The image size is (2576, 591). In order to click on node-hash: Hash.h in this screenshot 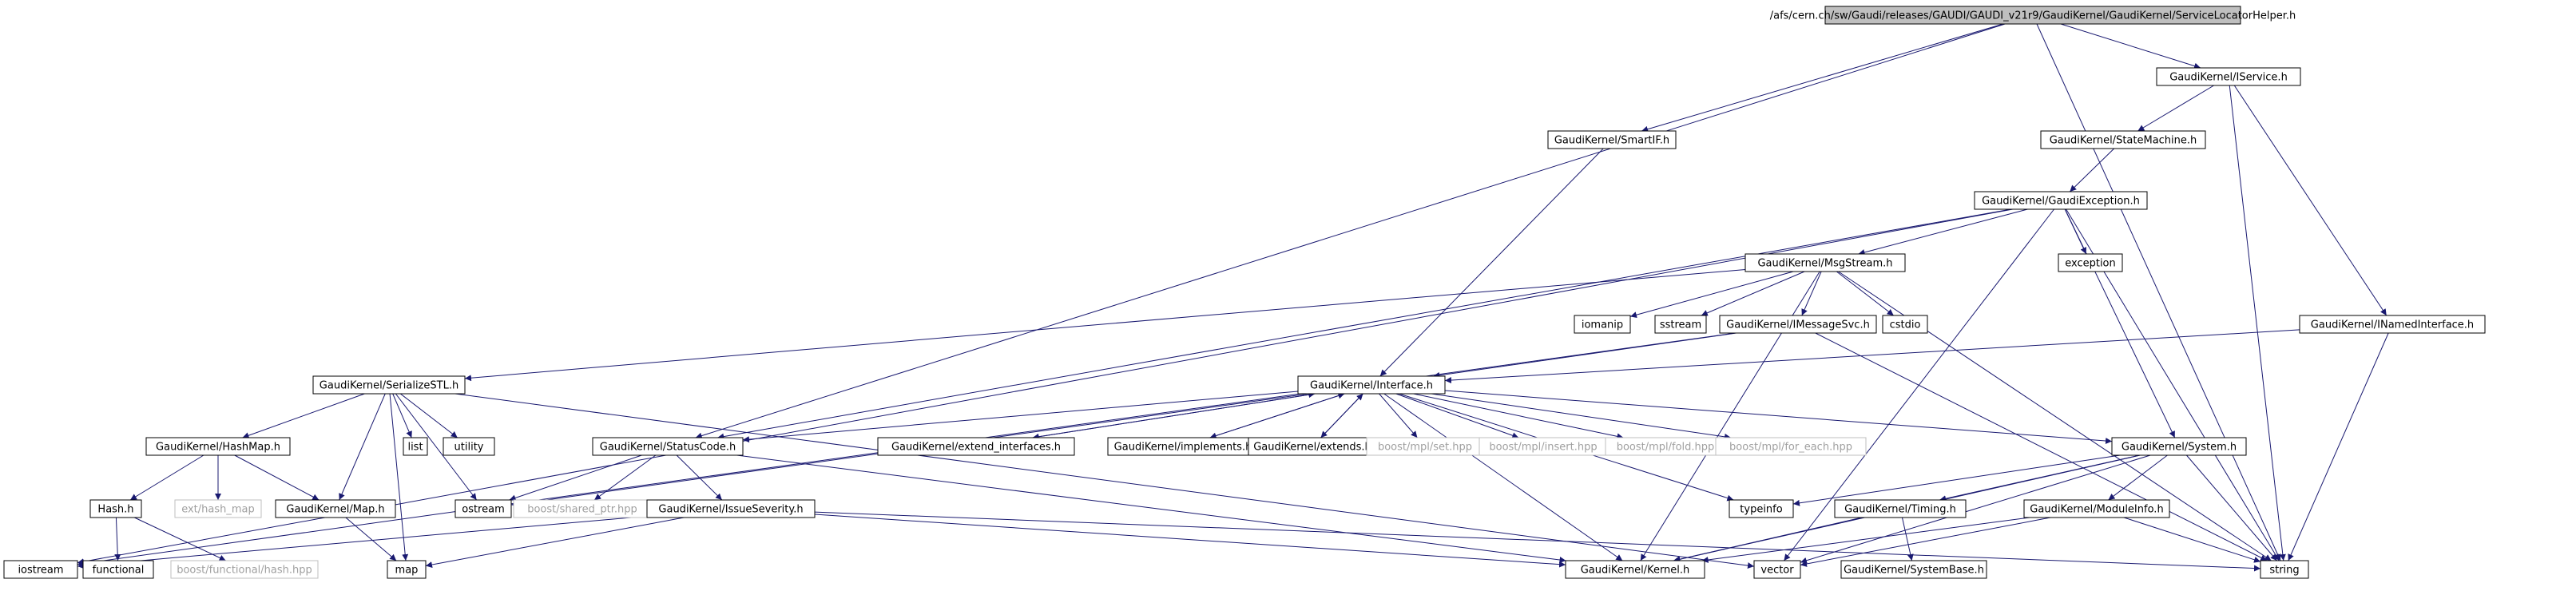, I will do `click(116, 508)`.